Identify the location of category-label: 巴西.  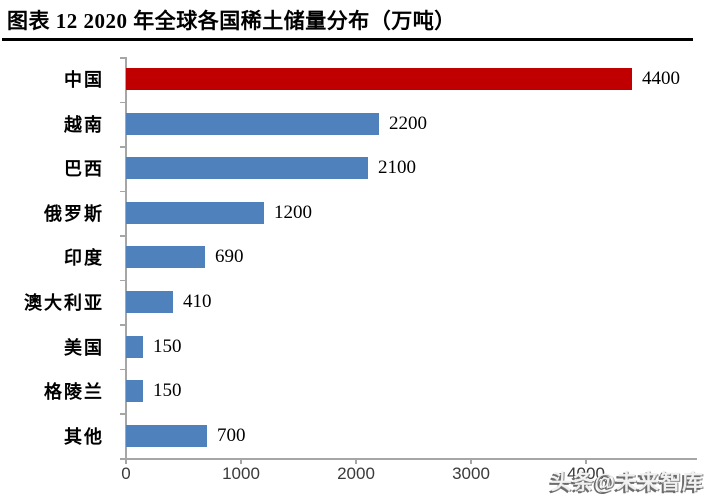
(84, 169).